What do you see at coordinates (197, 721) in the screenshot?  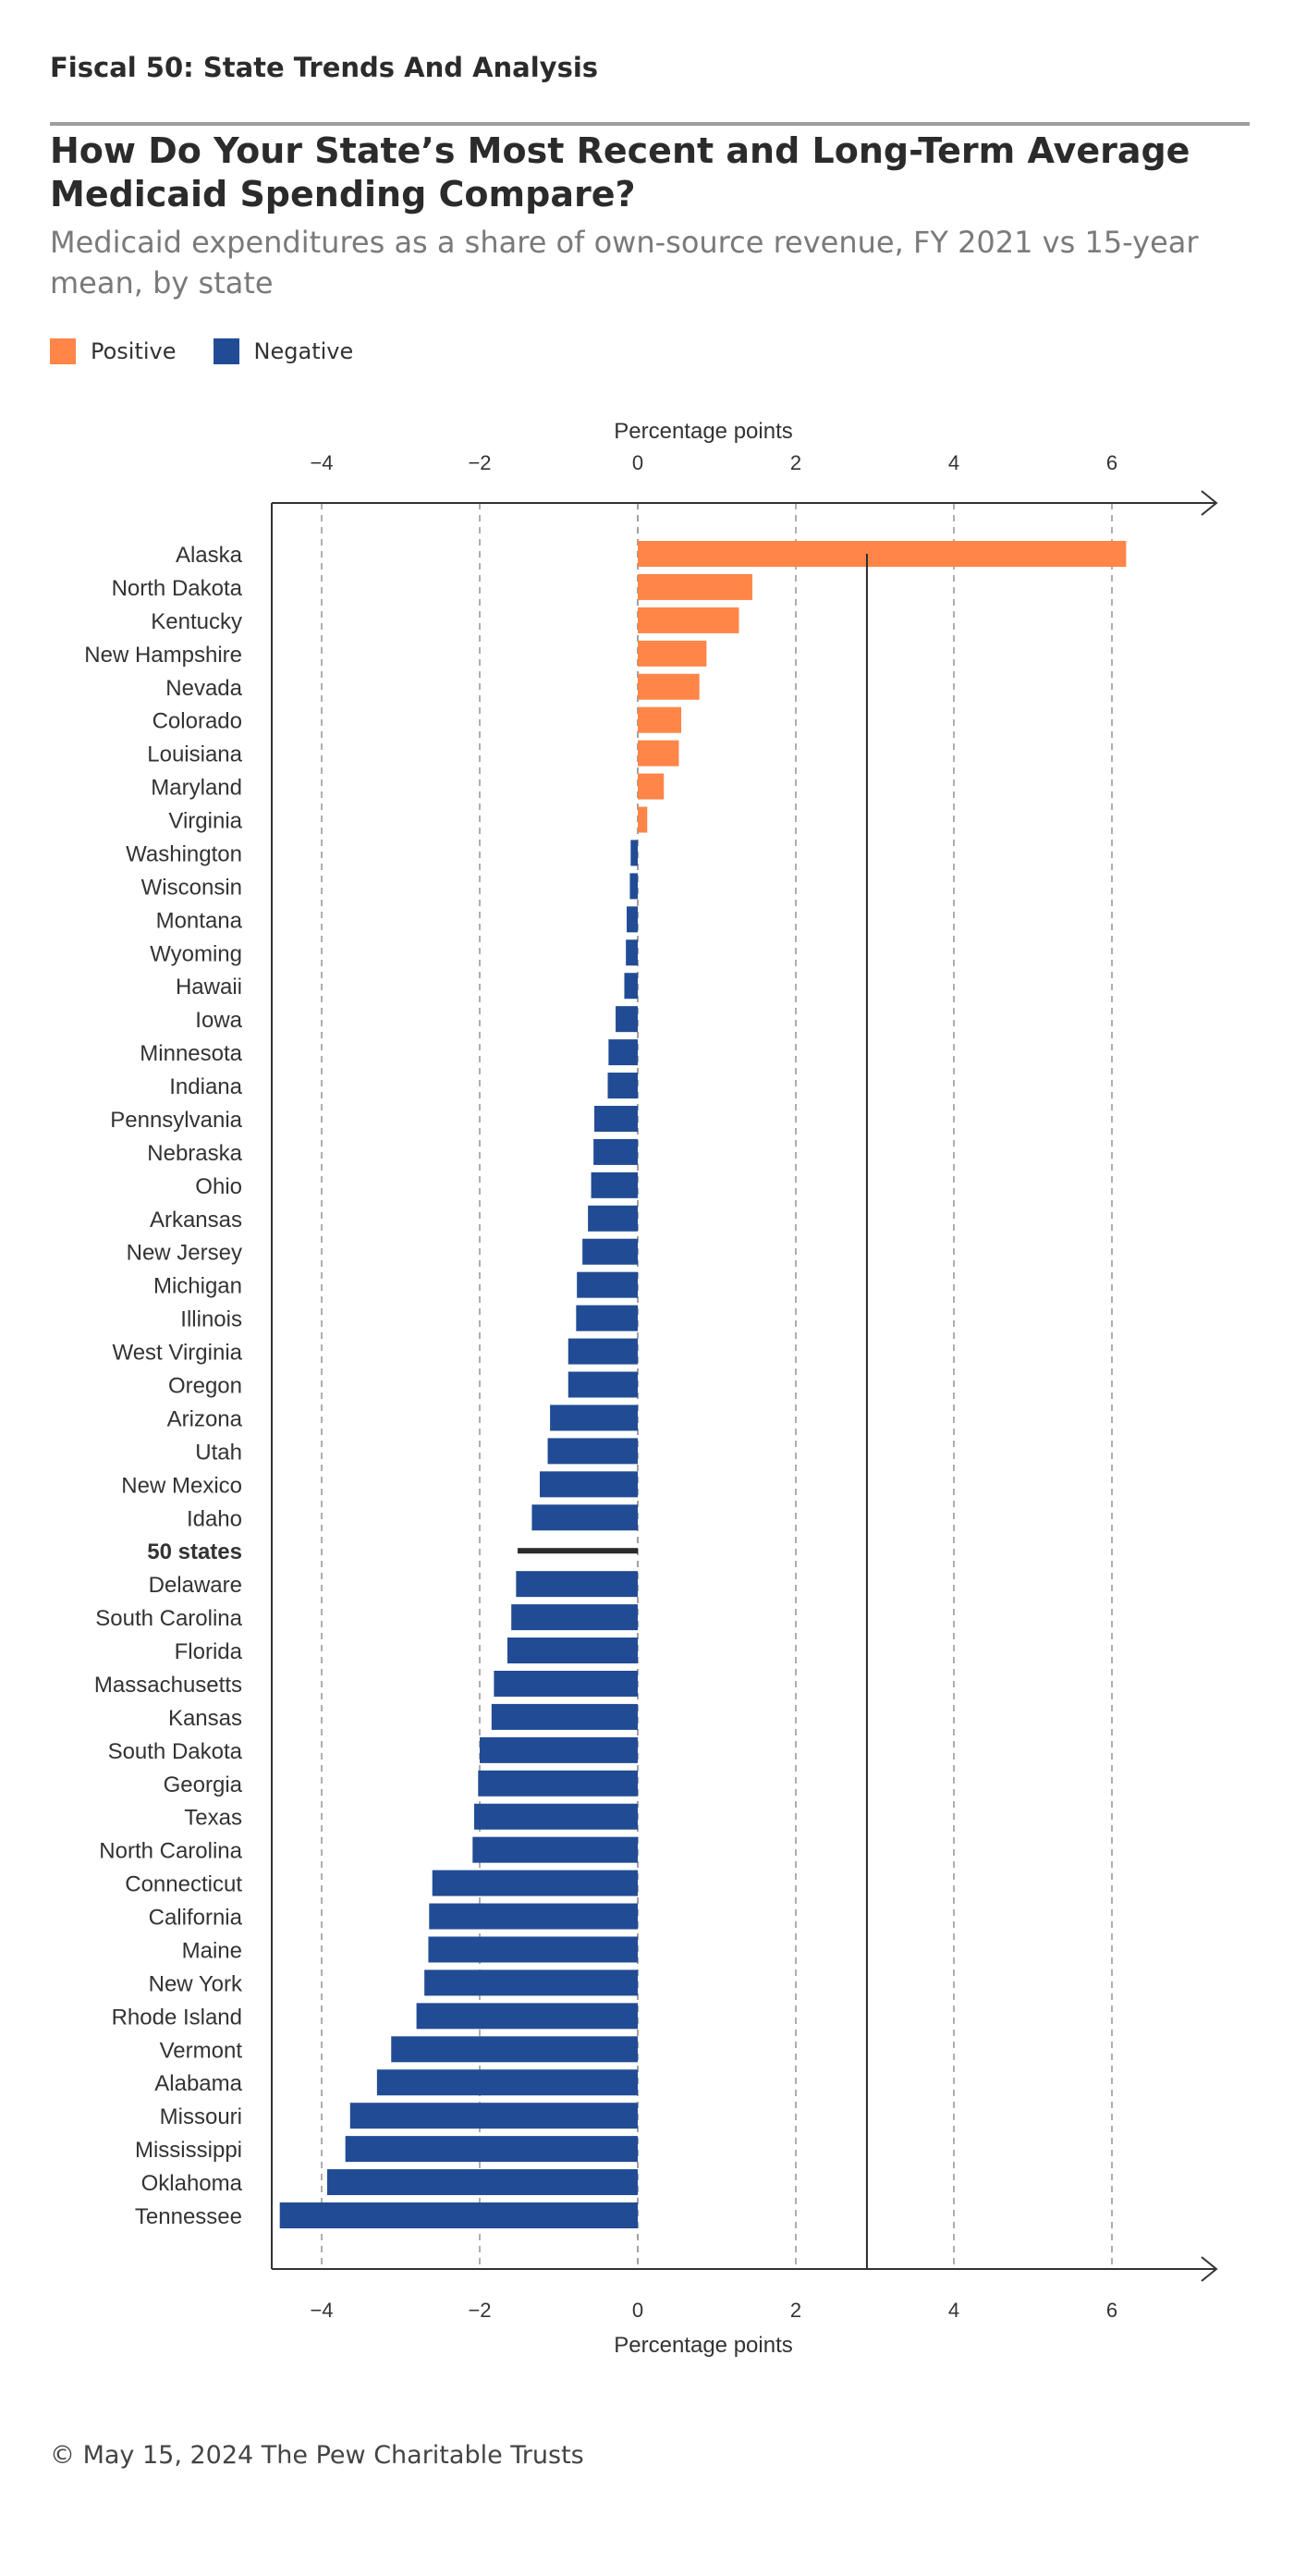 I see `category-label: Colorado` at bounding box center [197, 721].